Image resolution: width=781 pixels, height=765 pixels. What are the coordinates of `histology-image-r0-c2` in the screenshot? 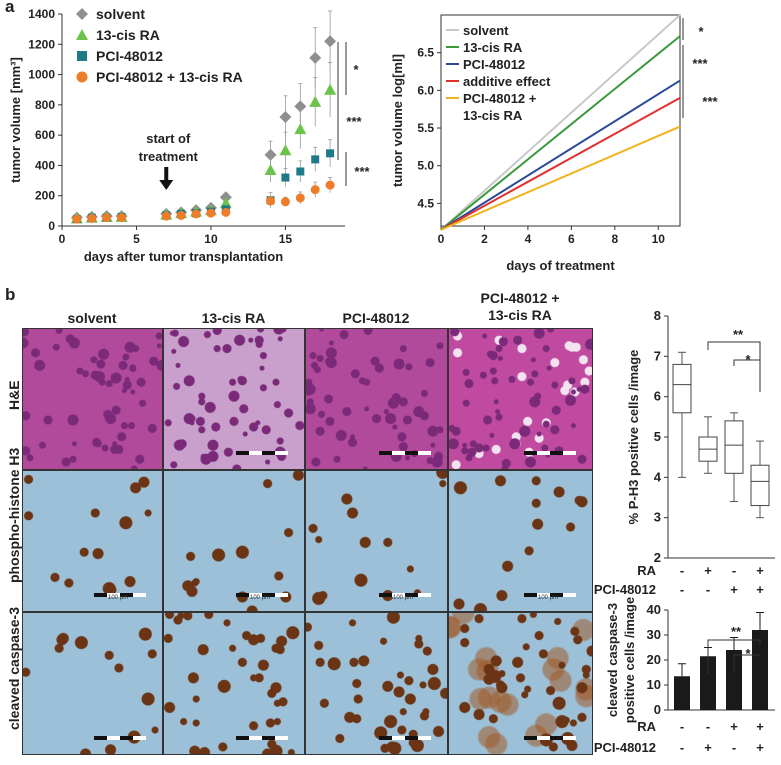 It's located at (376, 399).